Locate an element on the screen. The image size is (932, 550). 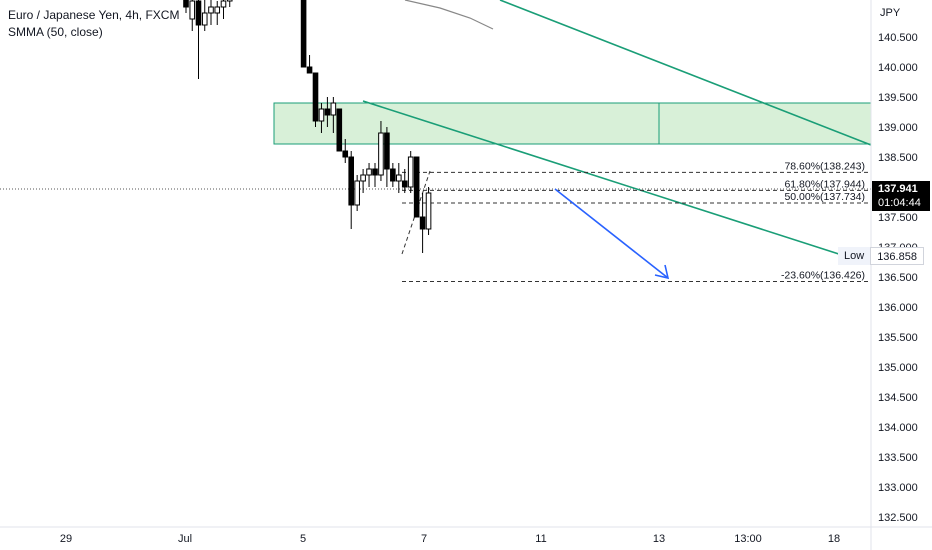
lower-trendline is located at coordinates (604, 178).